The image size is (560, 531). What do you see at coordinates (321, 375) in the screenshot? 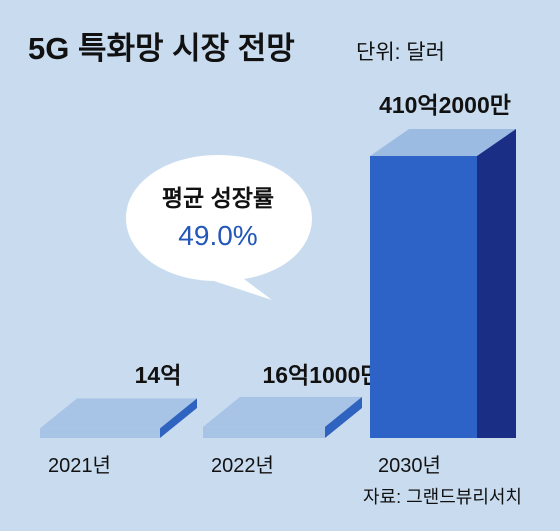
I see `data-label-1: 16억1000만` at bounding box center [321, 375].